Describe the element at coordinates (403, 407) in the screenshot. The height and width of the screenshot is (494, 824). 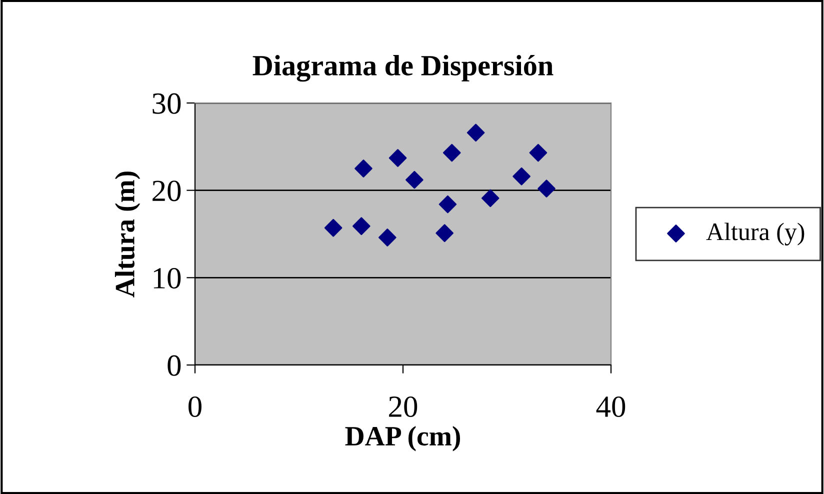
I see `x-tick-label: 20` at that location.